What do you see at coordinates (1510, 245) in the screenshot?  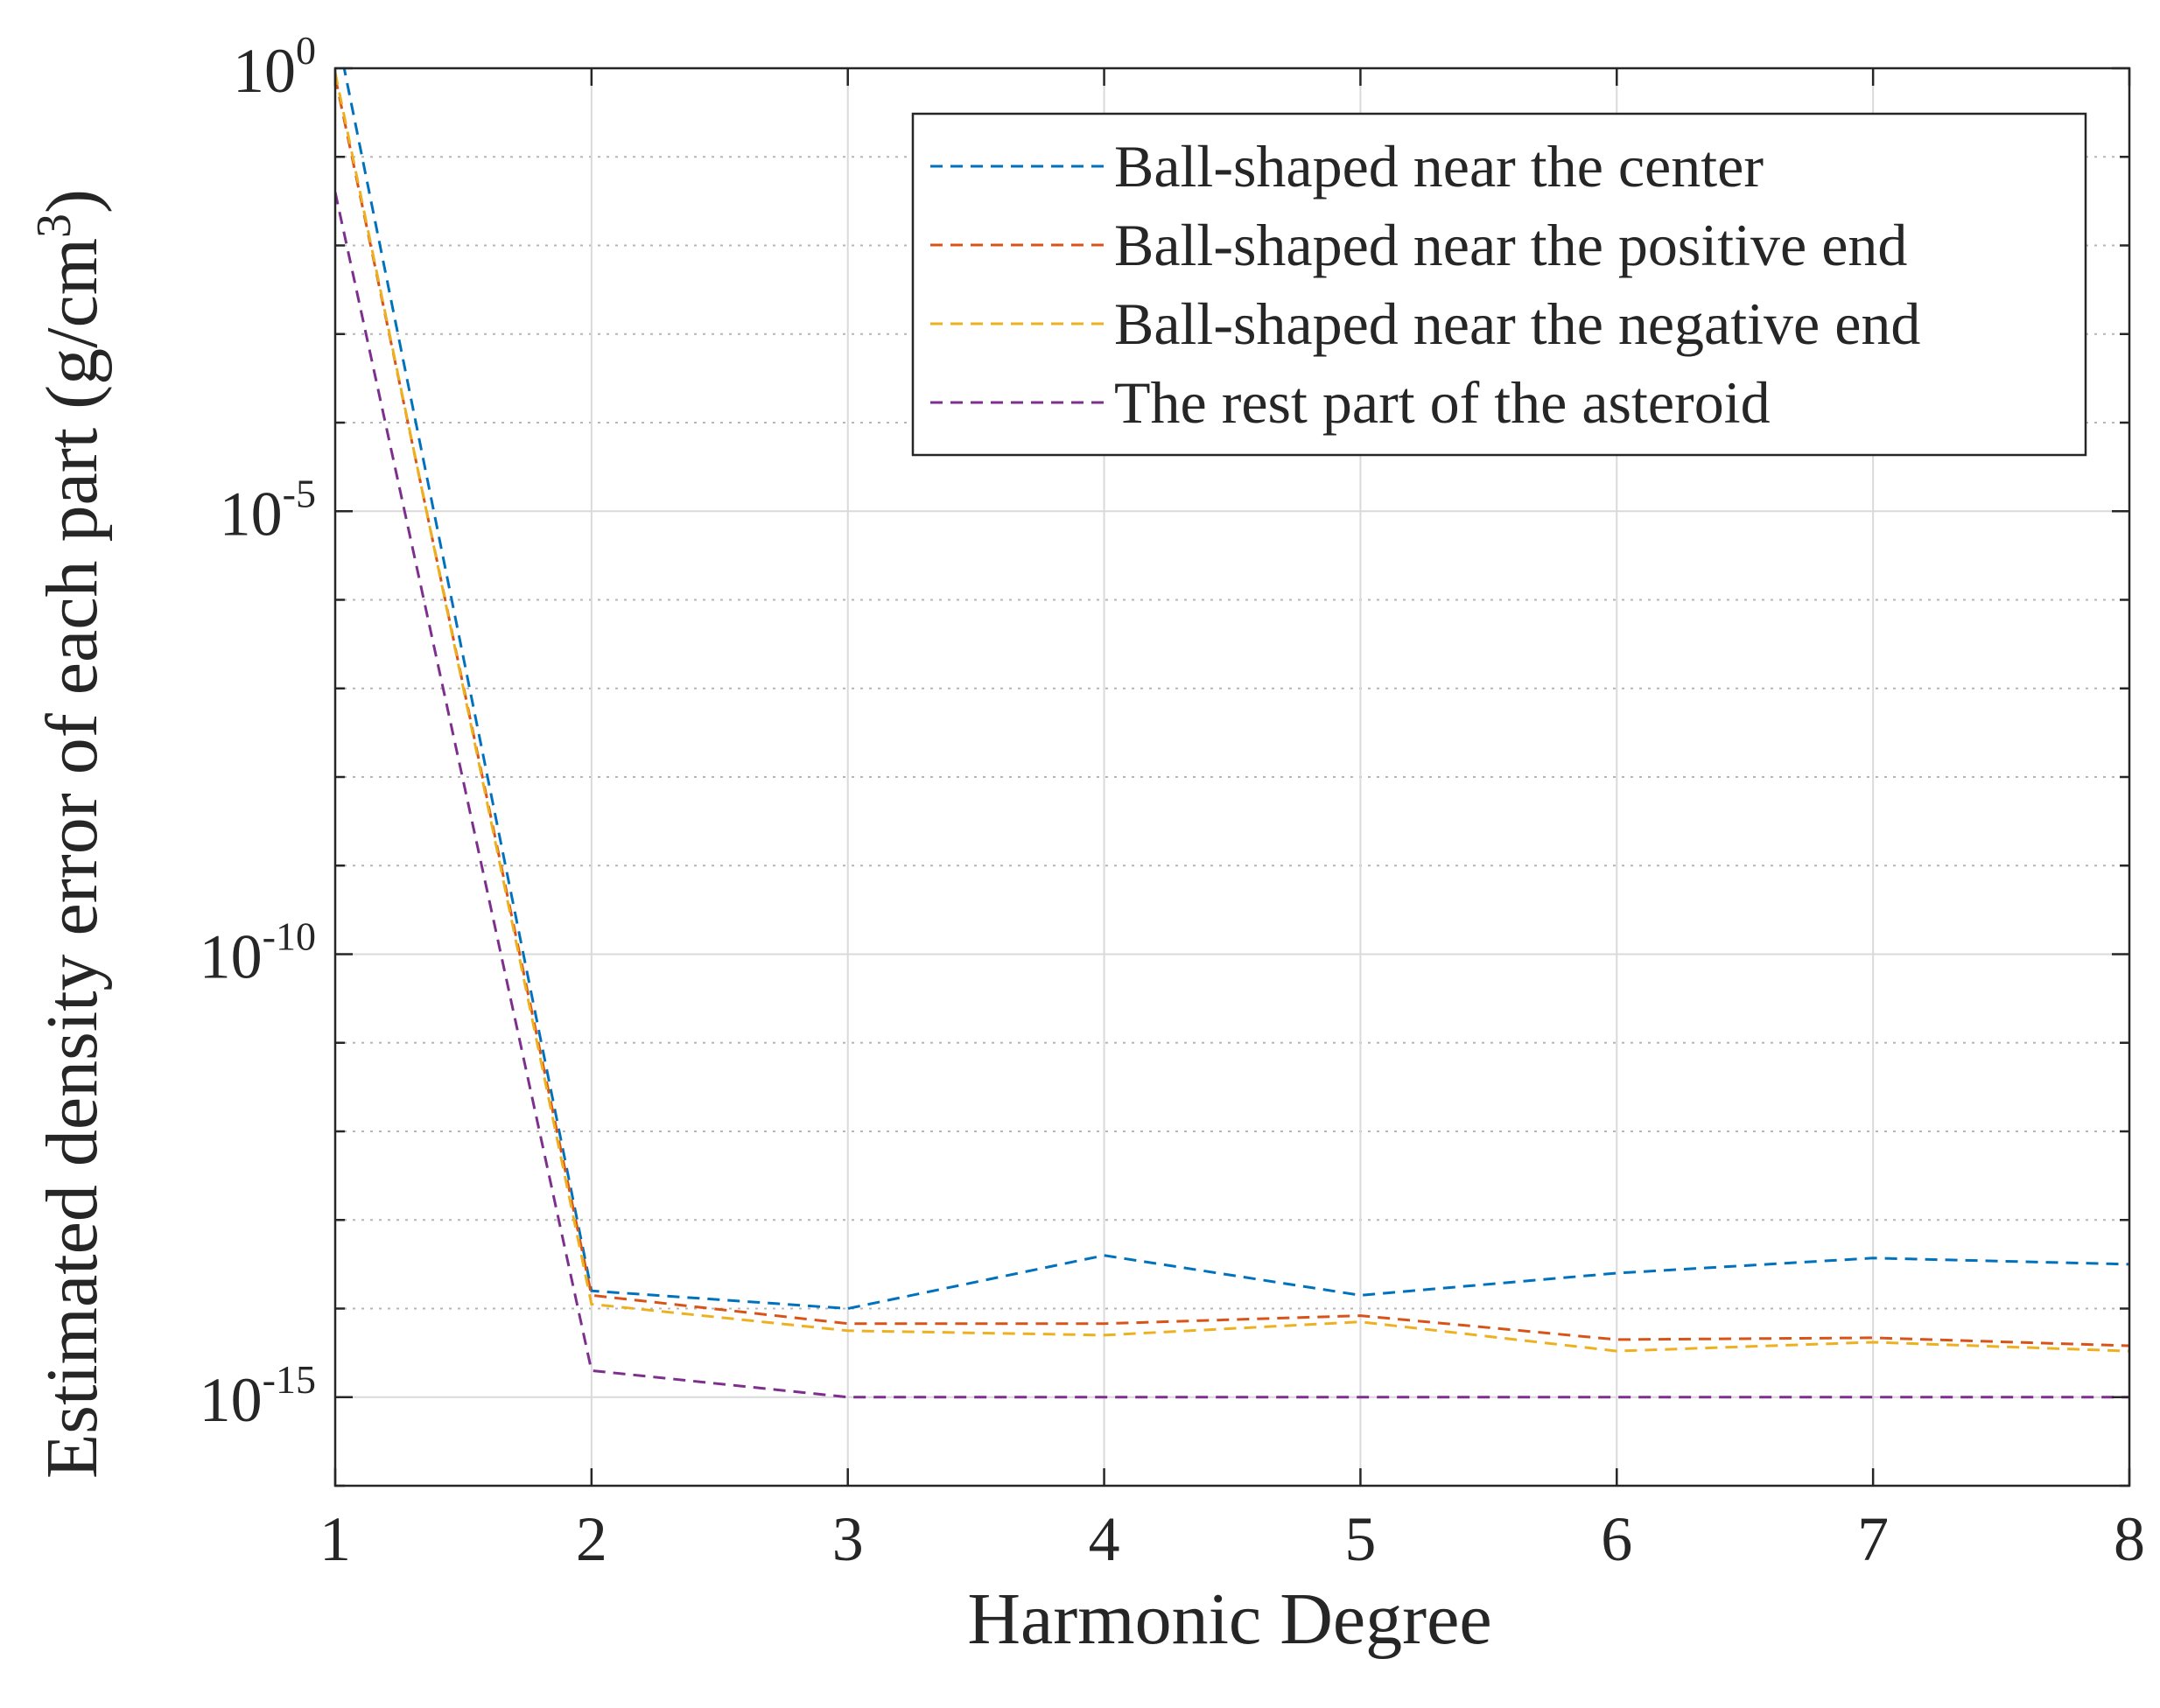 I see `legend-label: Ball-shaped near the positive end` at bounding box center [1510, 245].